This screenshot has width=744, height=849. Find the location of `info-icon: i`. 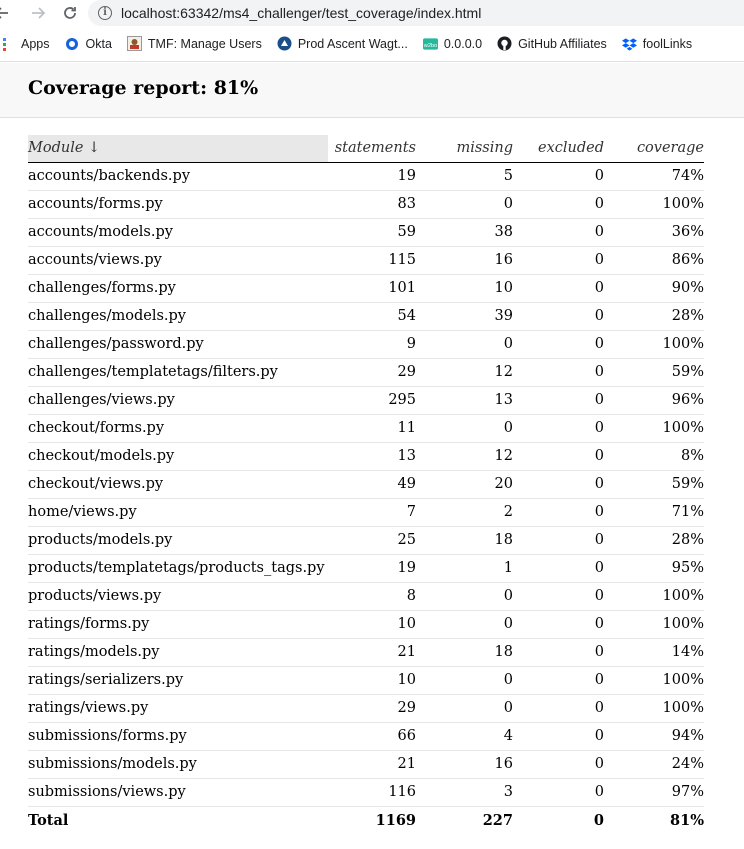

info-icon: i is located at coordinates (105, 13).